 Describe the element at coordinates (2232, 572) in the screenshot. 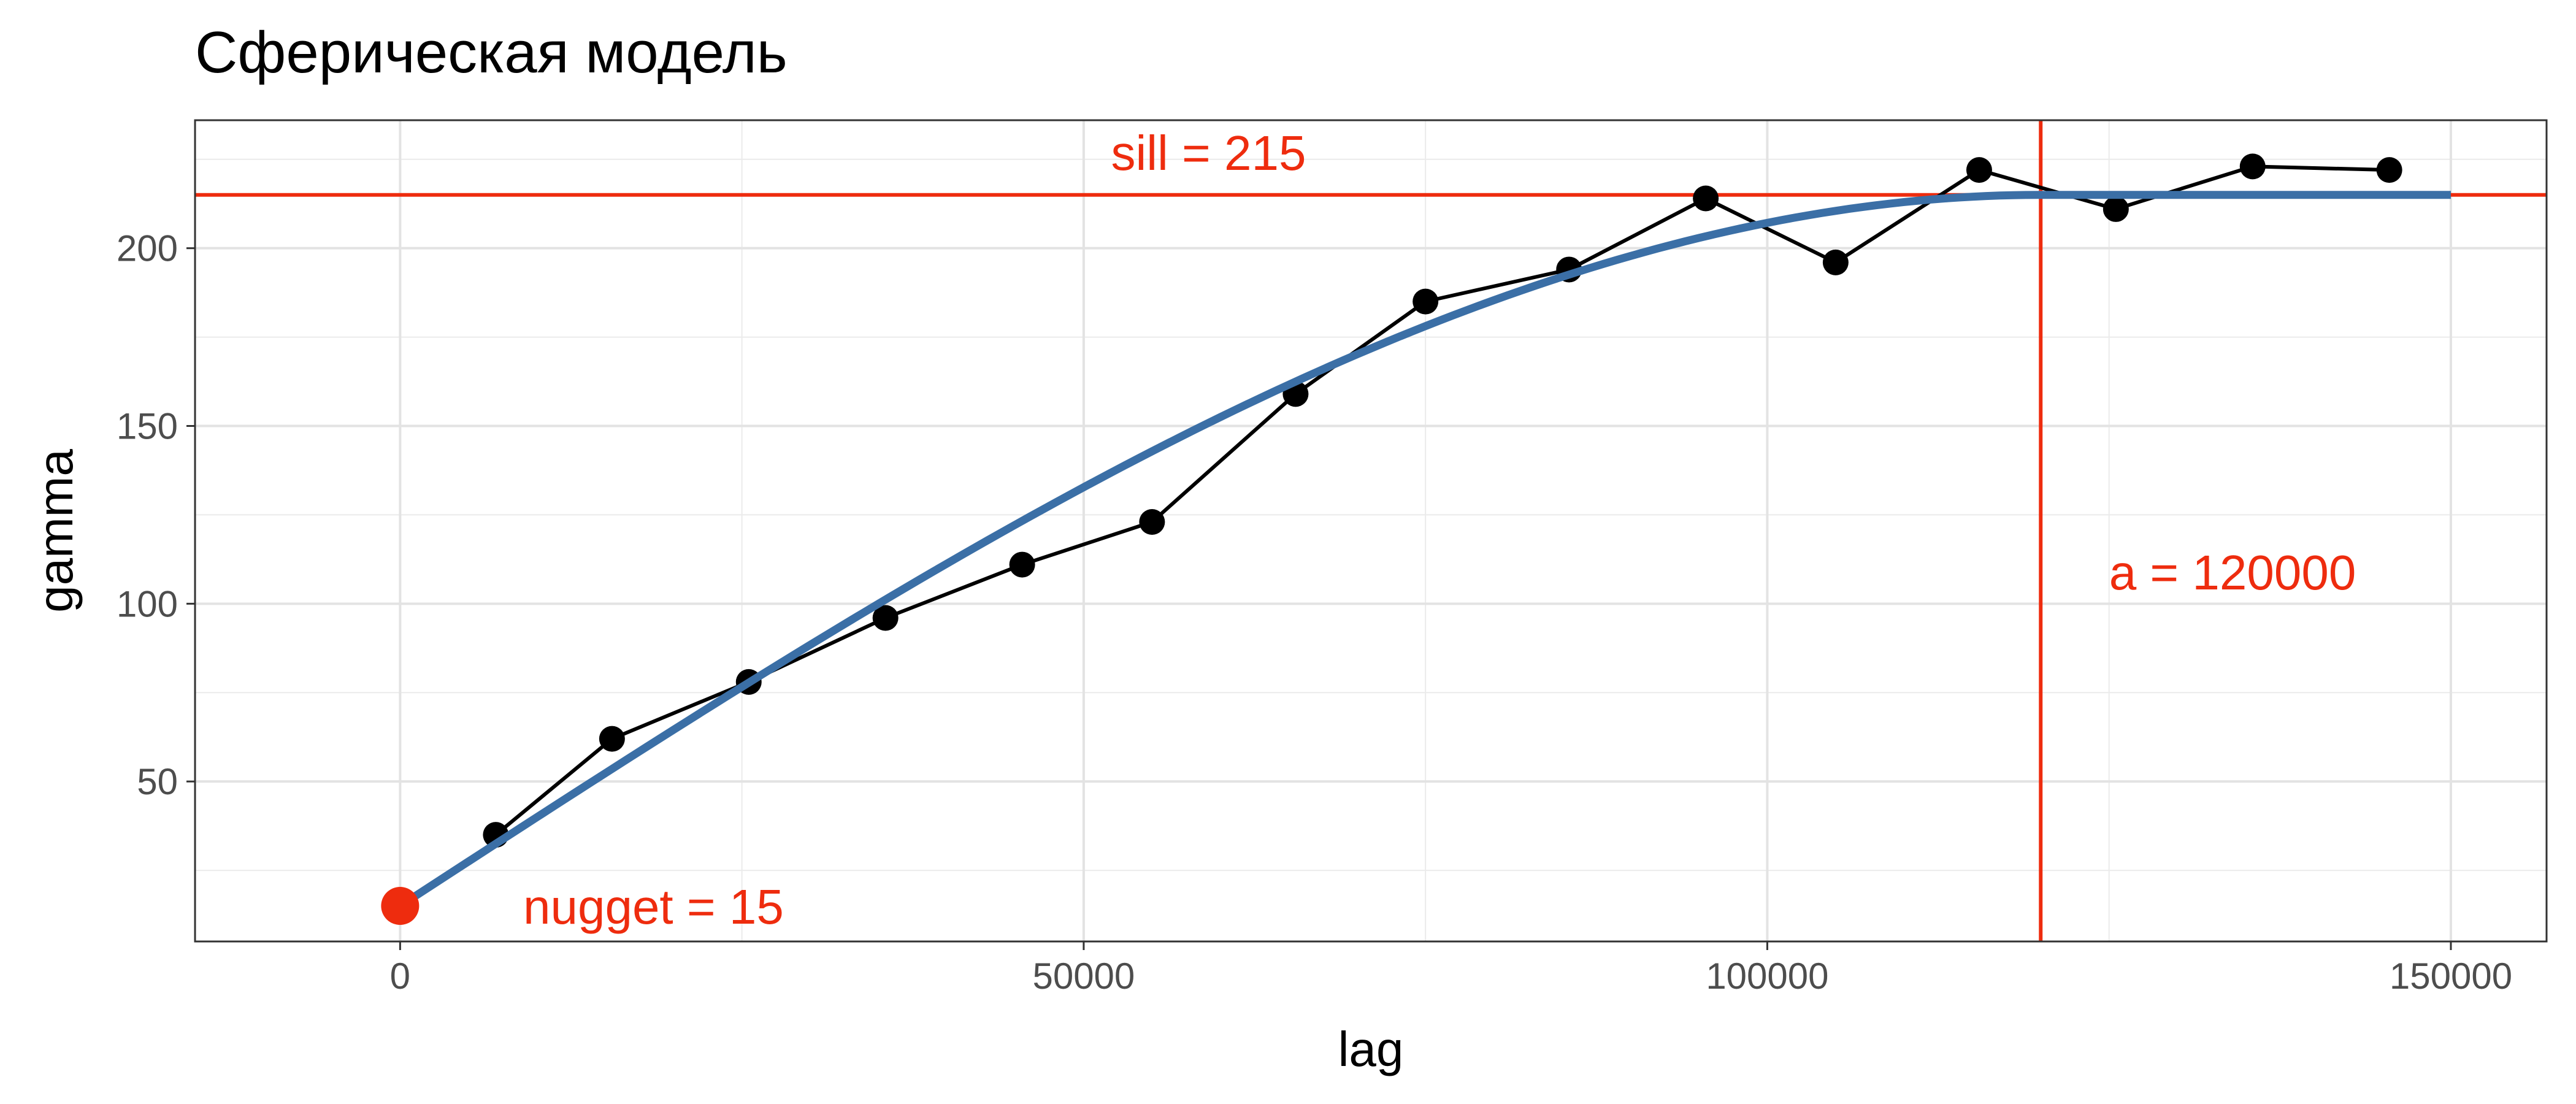

I see `range-annotation: a = 120000` at that location.